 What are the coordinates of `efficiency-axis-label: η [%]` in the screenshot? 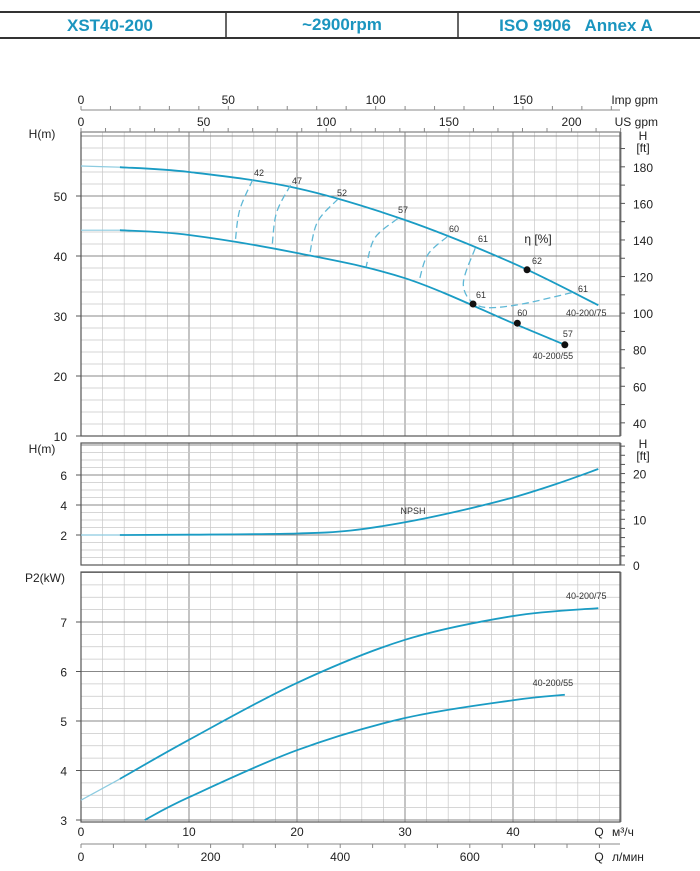 It's located at (537, 239).